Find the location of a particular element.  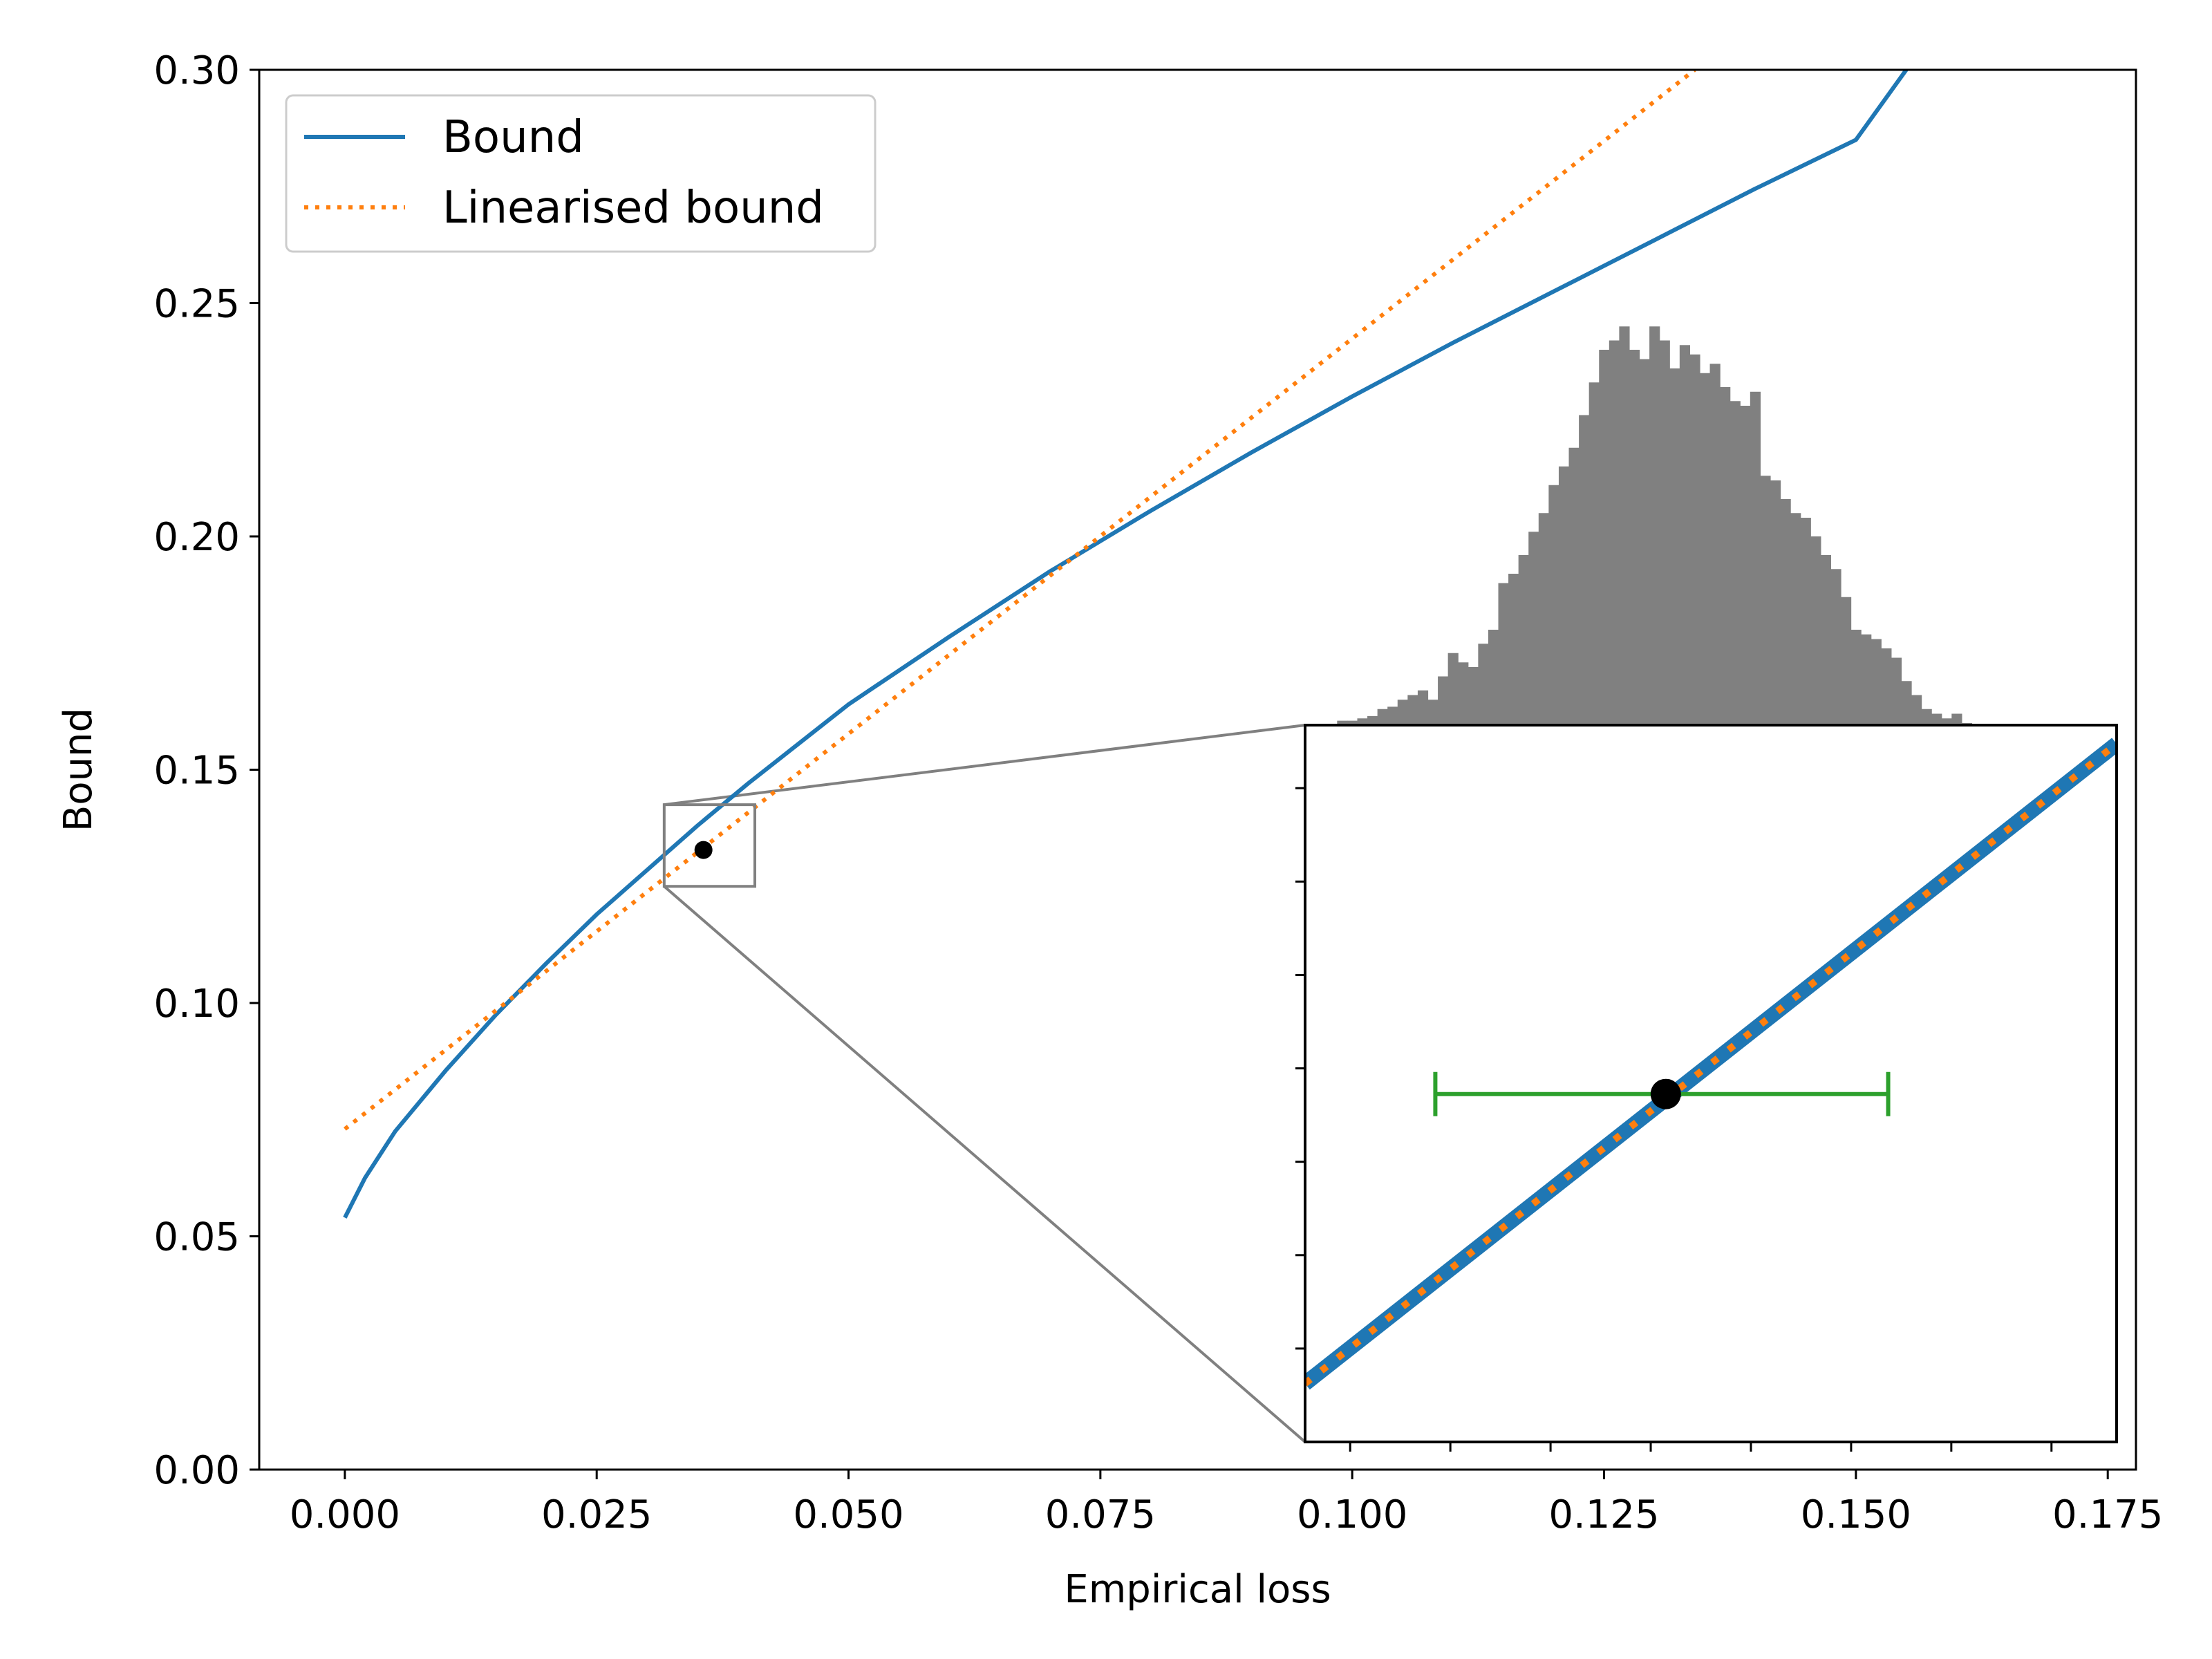

inset-content is located at coordinates (1711, 1064).